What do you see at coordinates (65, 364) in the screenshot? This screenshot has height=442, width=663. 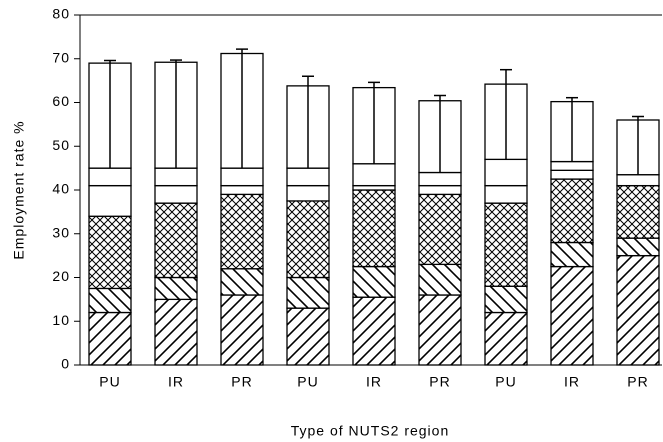 I see `y-tick-label: 0` at bounding box center [65, 364].